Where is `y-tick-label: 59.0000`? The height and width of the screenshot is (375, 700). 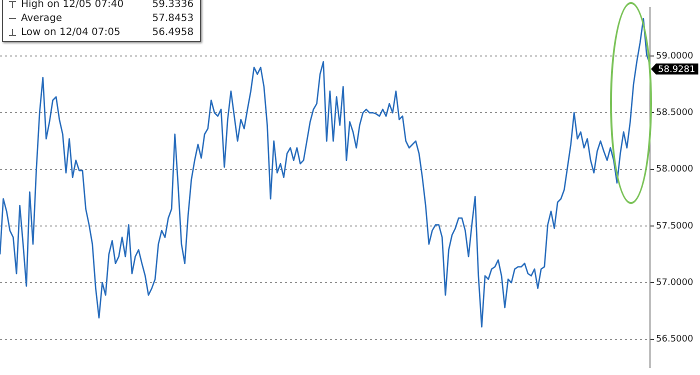
y-tick-label: 59.0000 is located at coordinates (675, 56).